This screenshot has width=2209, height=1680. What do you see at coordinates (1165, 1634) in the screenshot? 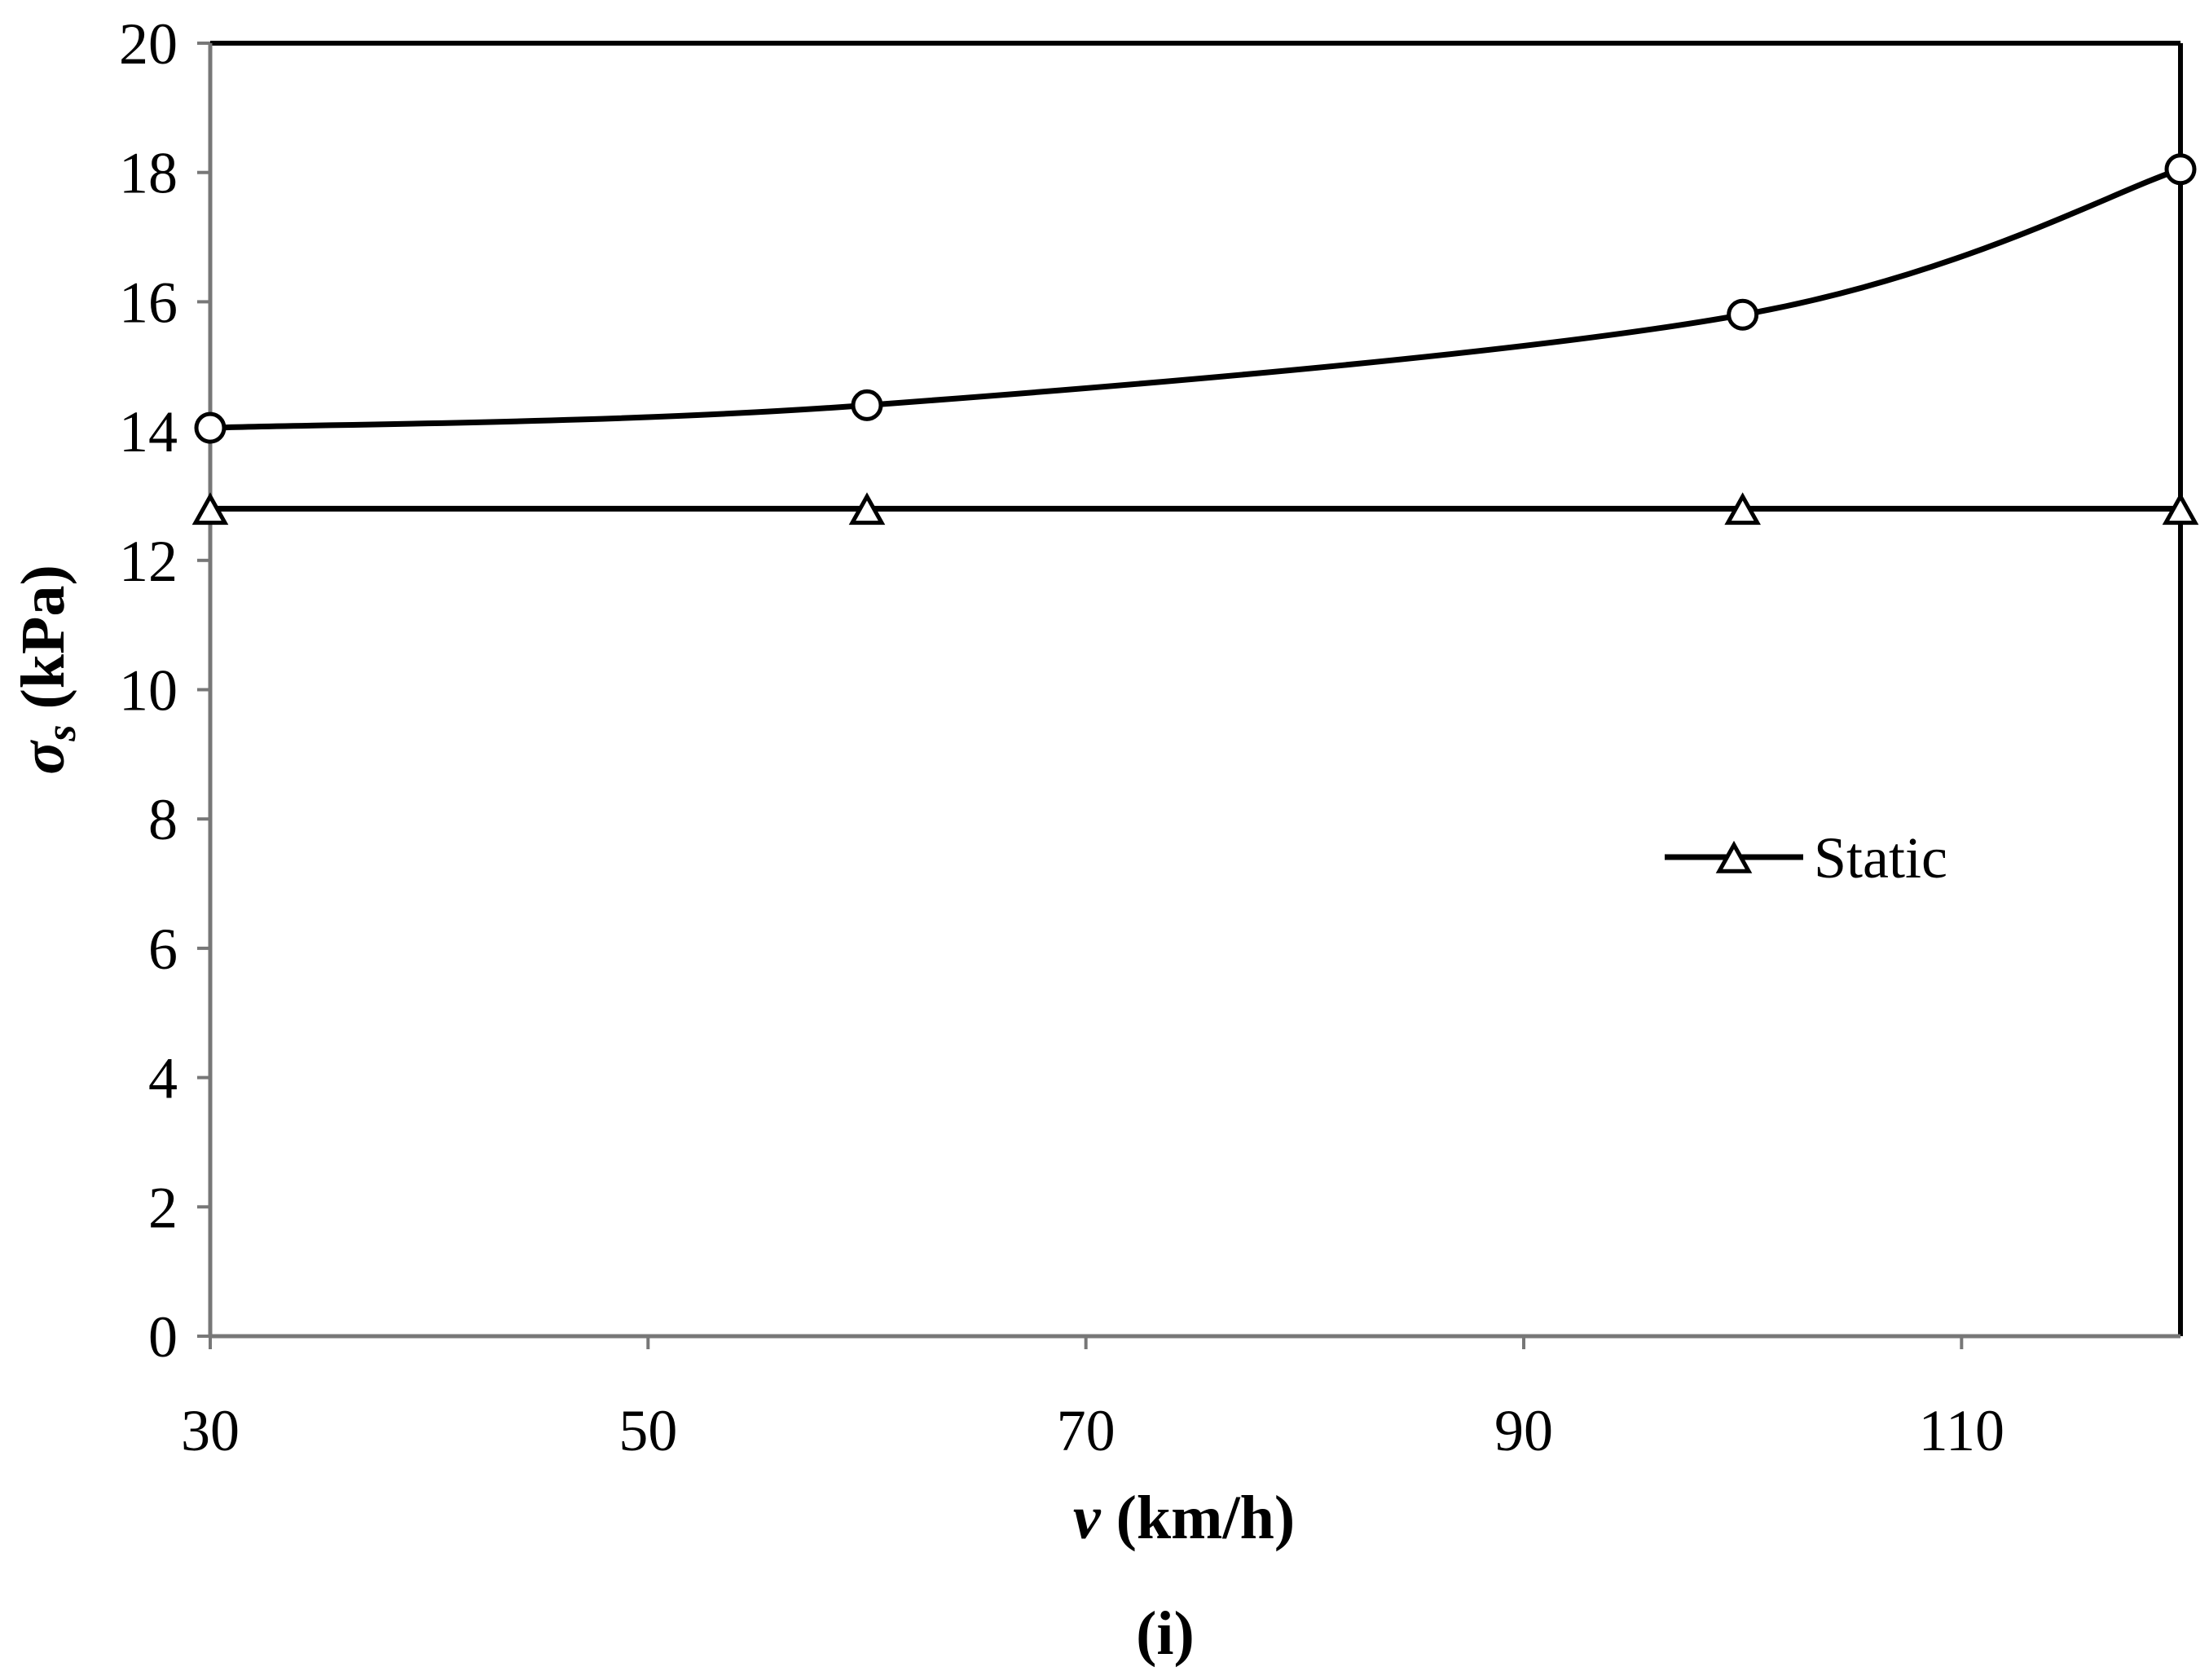
I see `figure-caption: (i)` at bounding box center [1165, 1634].